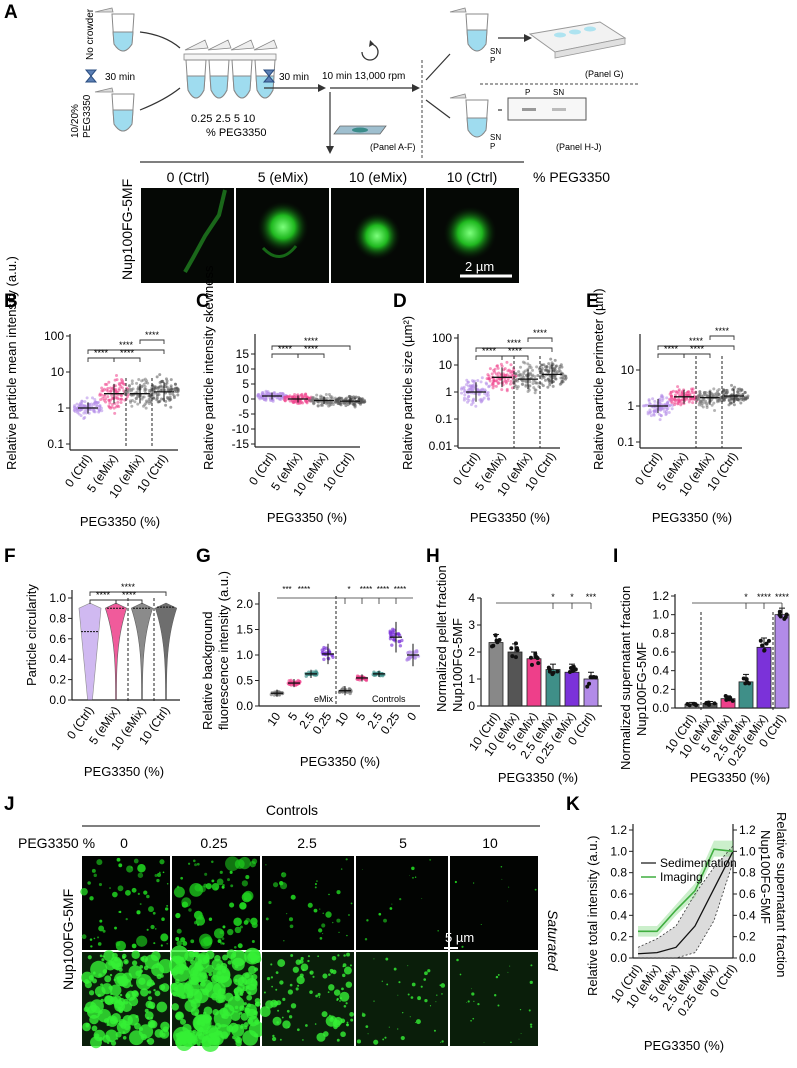 This screenshot has width=797, height=1068. Describe the element at coordinates (223, 650) in the screenshot. I see `ylabel-g-2: fluorescence intensity (a.u.)` at that location.